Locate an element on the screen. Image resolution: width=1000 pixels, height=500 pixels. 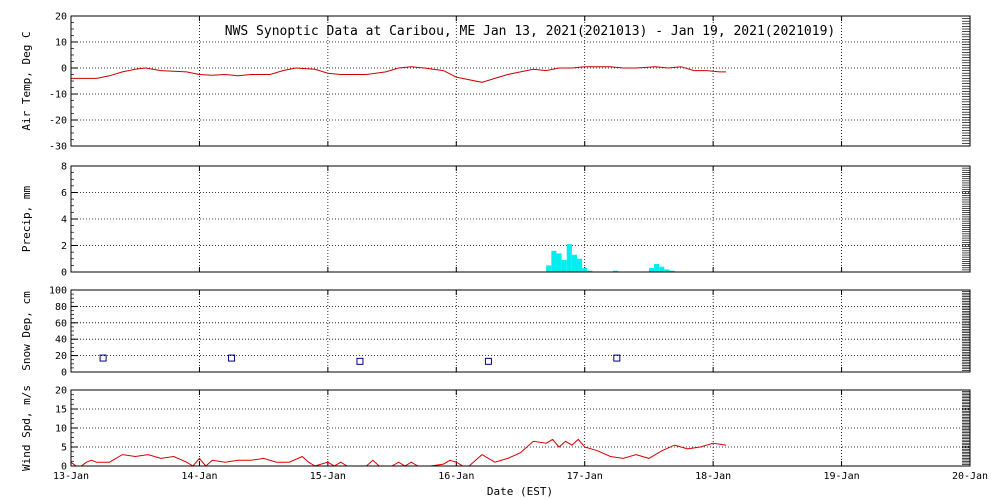
y-tick-label: 15 is located at coordinates (61, 410).